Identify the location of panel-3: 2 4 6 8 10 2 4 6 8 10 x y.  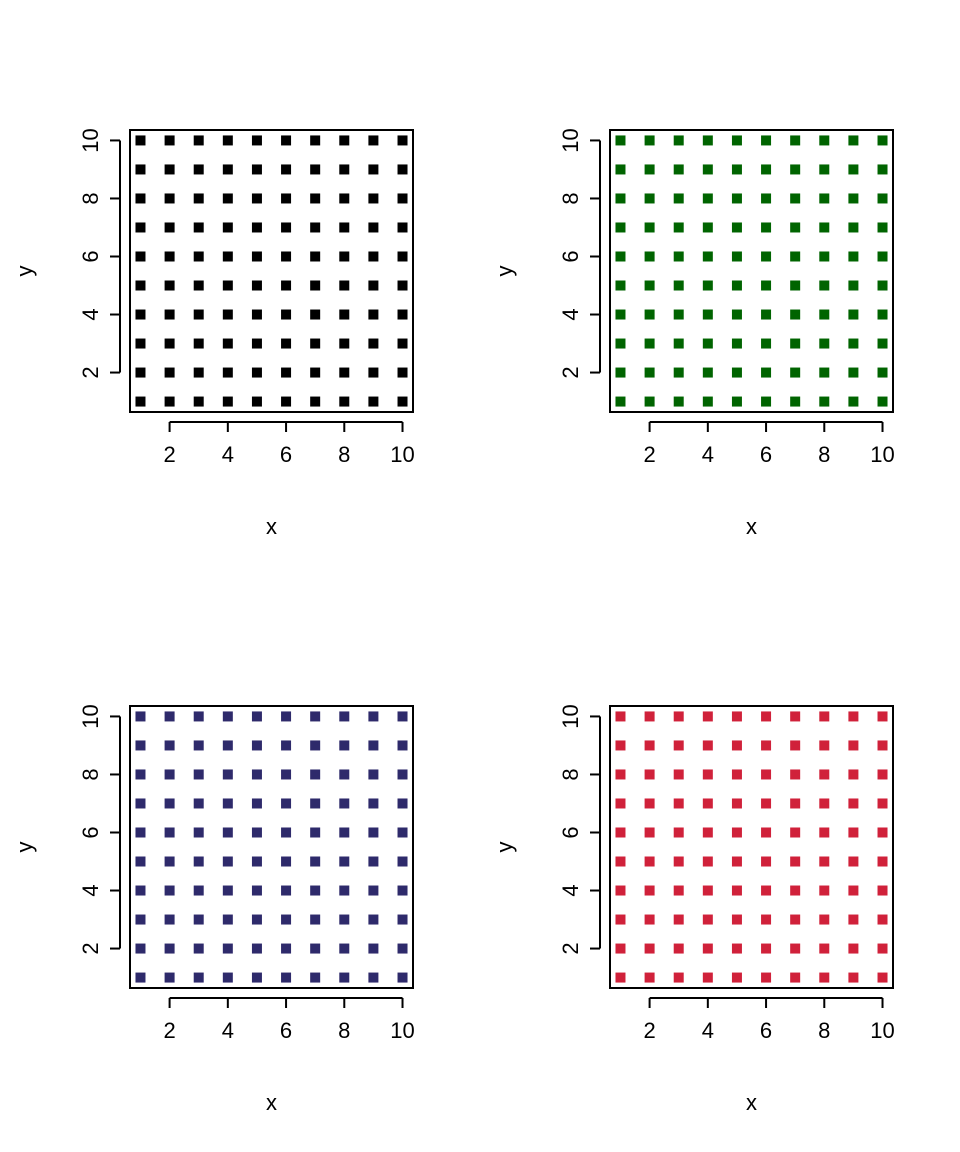
(213, 909).